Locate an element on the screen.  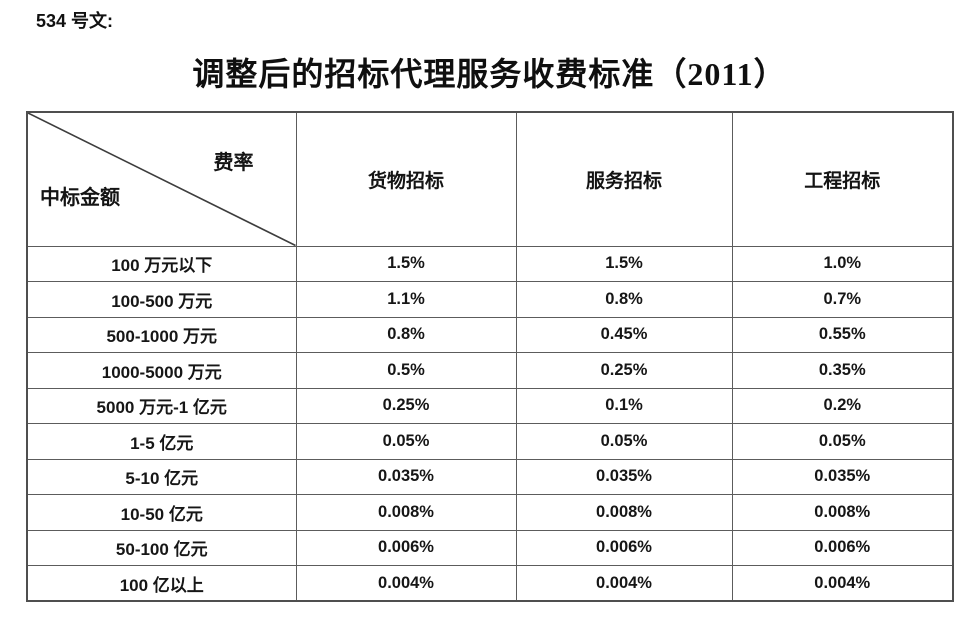
fee-cell: 0.2% is located at coordinates (842, 405).